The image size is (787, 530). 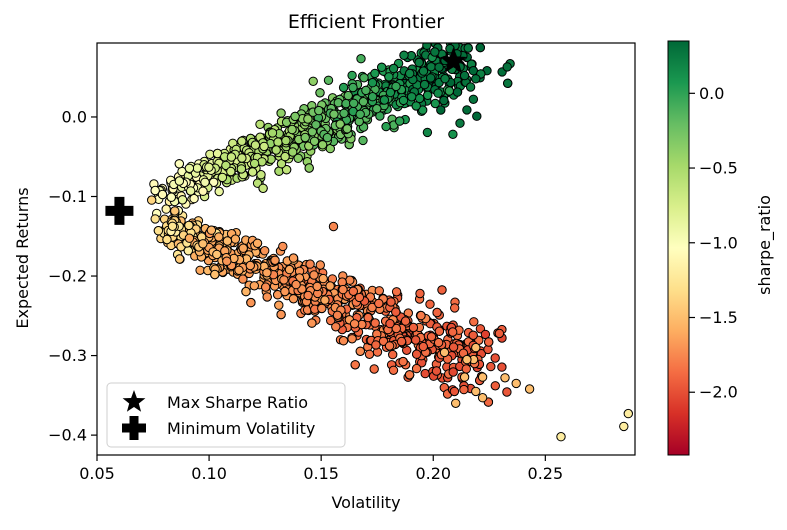 What do you see at coordinates (678, 248) in the screenshot?
I see `colorbar` at bounding box center [678, 248].